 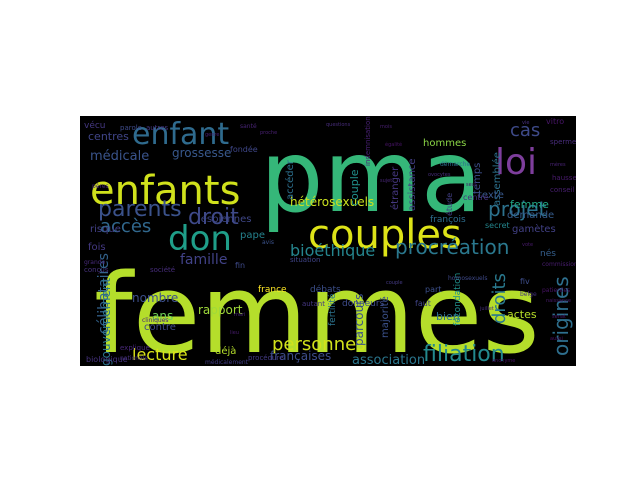 What do you see at coordinates (499, 298) in the screenshot?
I see `word-19: droits` at bounding box center [499, 298].